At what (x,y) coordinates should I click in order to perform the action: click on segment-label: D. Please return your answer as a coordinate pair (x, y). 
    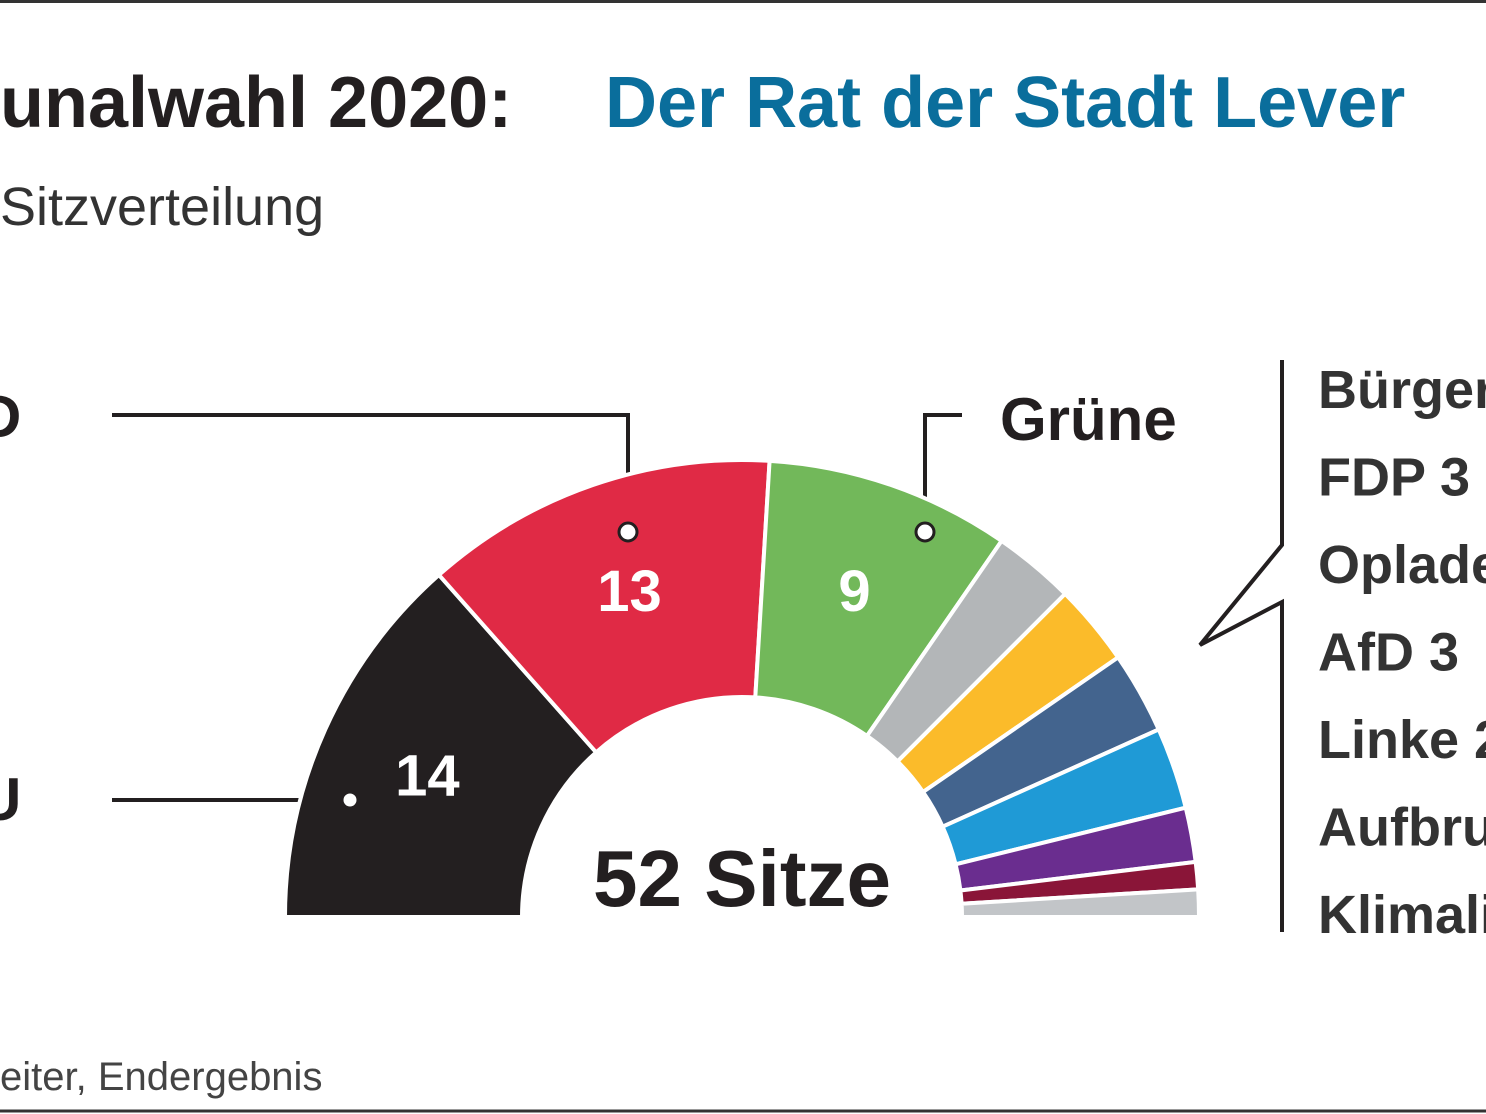
    Looking at the image, I should click on (10, 416).